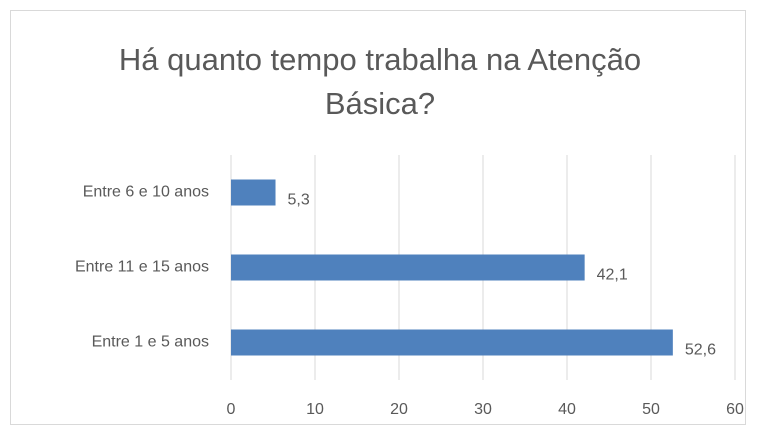 Image resolution: width=760 pixels, height=432 pixels. What do you see at coordinates (299, 200) in the screenshot?
I see `value-label: 5,3` at bounding box center [299, 200].